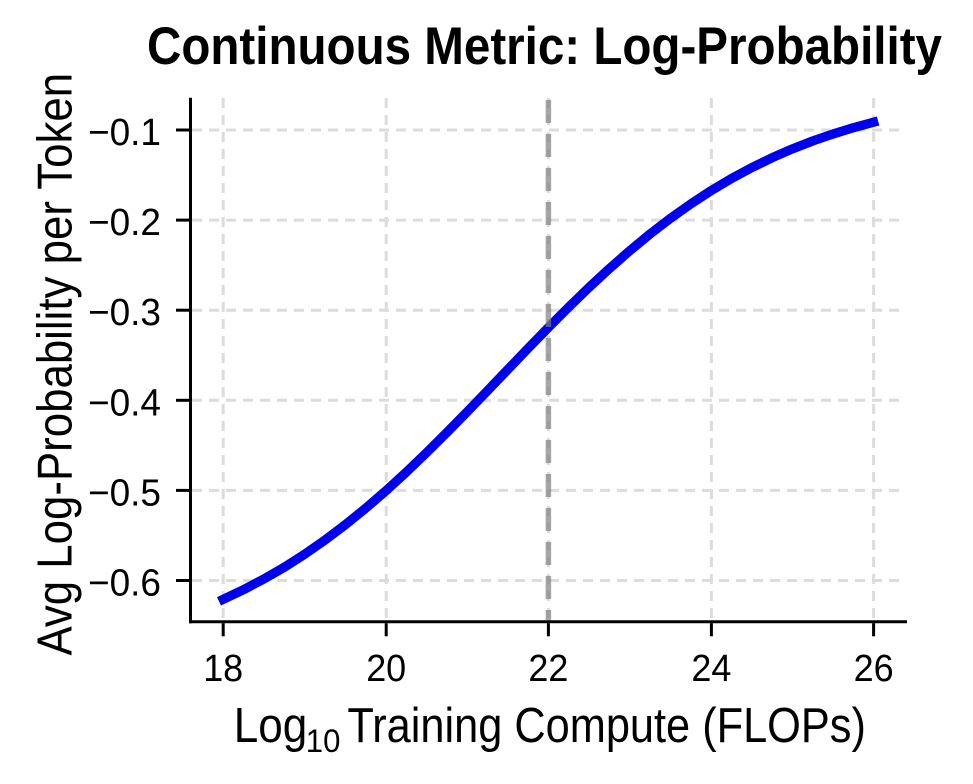 The image size is (973, 784). What do you see at coordinates (606, 725) in the screenshot?
I see `svg-text: Training Compute (FLOPs)` at bounding box center [606, 725].